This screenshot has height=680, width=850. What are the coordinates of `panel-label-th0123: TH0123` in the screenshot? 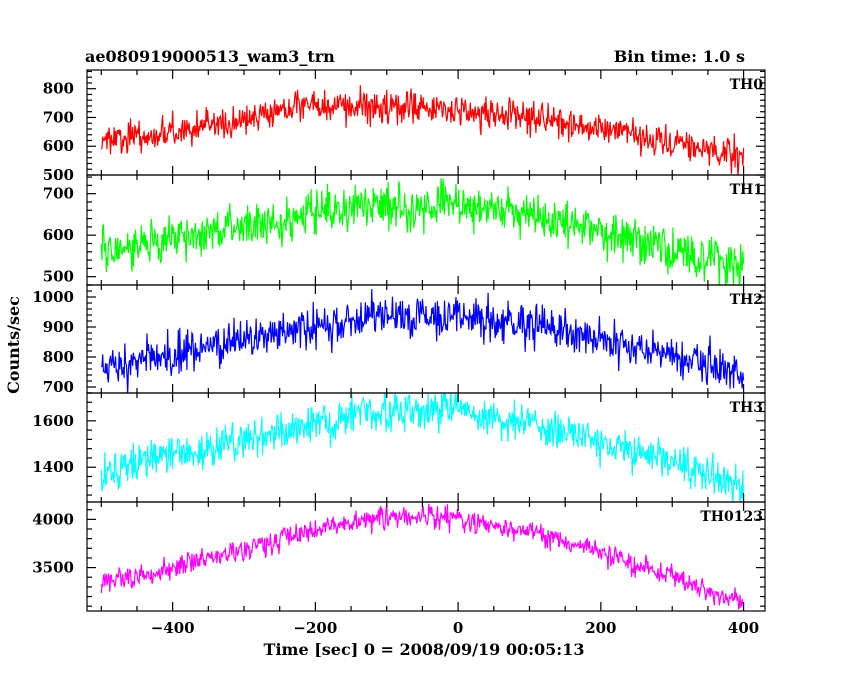 It's located at (731, 517).